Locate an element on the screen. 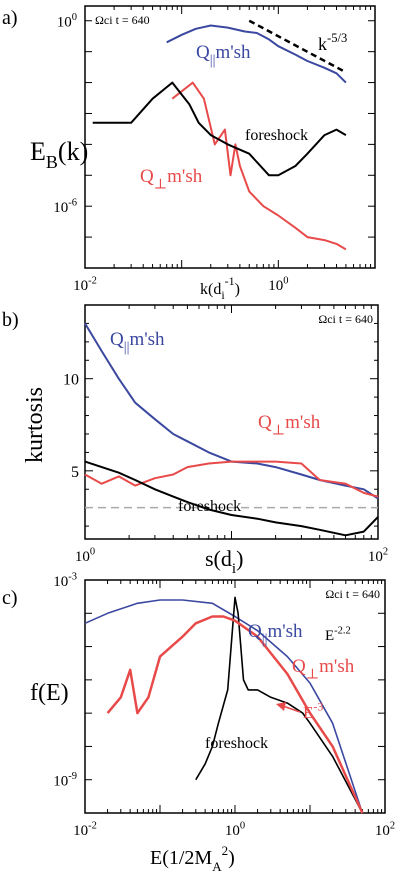  x-axis-label-main: k(d is located at coordinates (210, 289).